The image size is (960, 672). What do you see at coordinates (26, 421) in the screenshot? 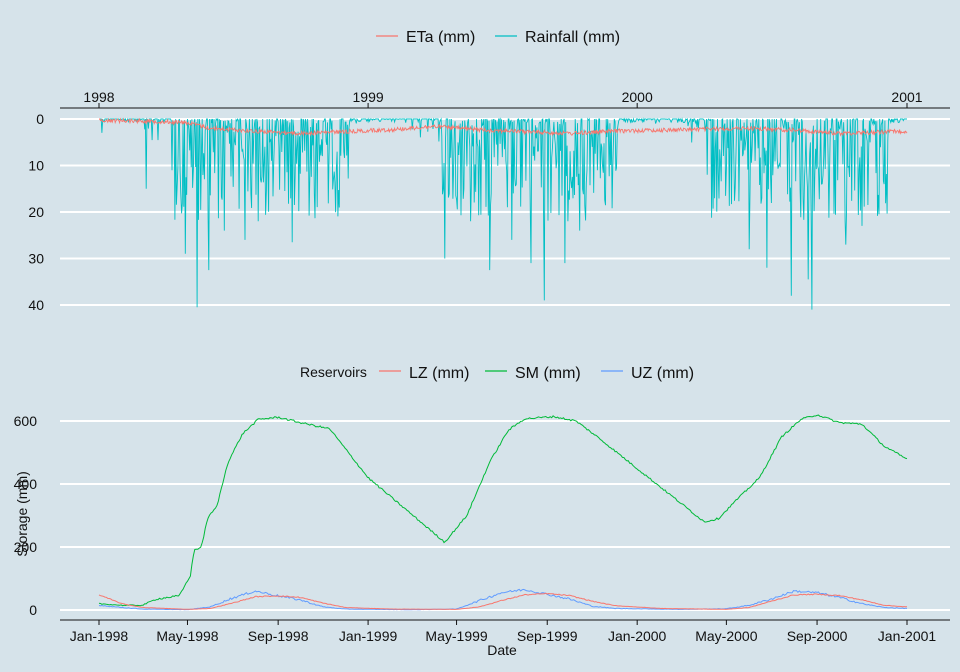
I see `bottom-y-tick-label: 600` at bounding box center [26, 421].